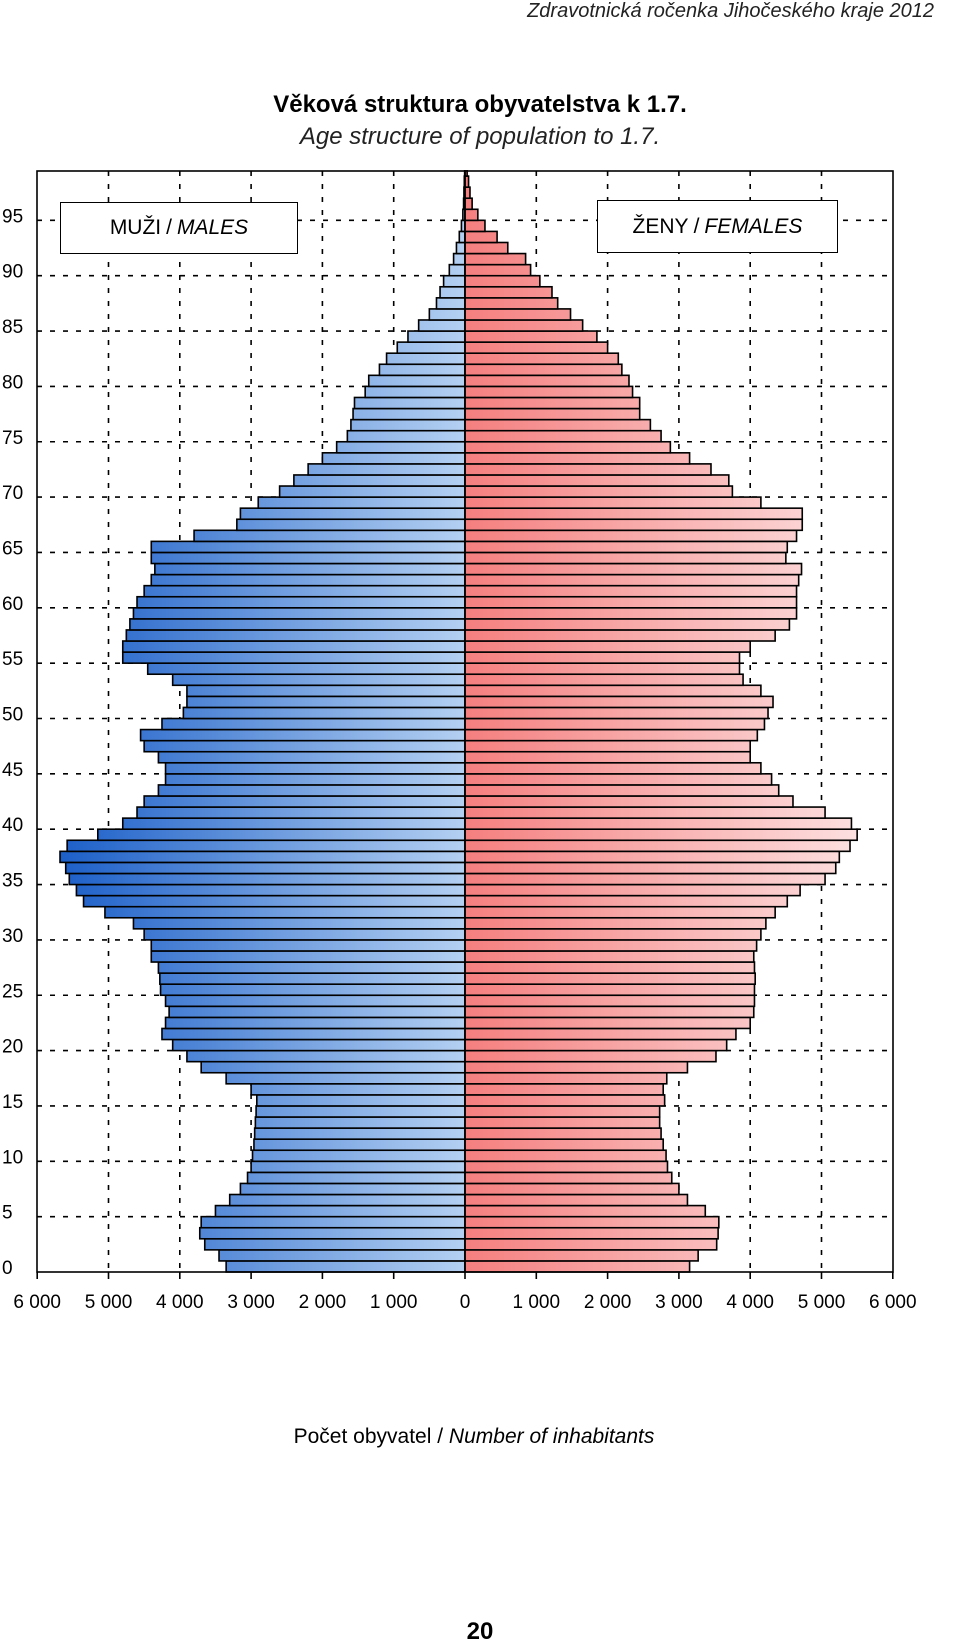  What do you see at coordinates (180, 1302) in the screenshot?
I see `x-tick-label: 4 000` at bounding box center [180, 1302].